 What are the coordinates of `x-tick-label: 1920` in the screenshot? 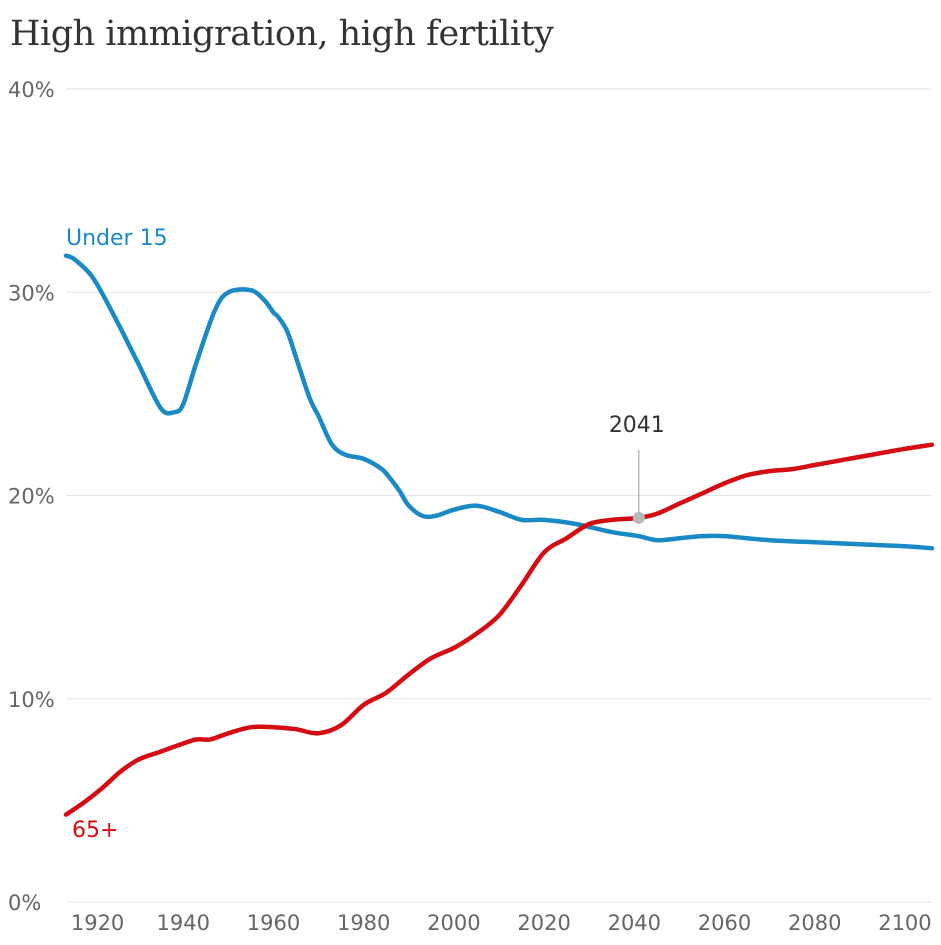 It's located at (97, 923).